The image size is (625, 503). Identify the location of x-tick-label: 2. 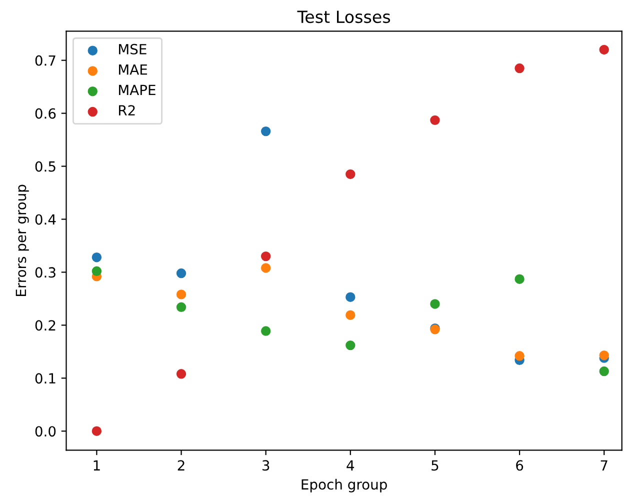
(181, 465).